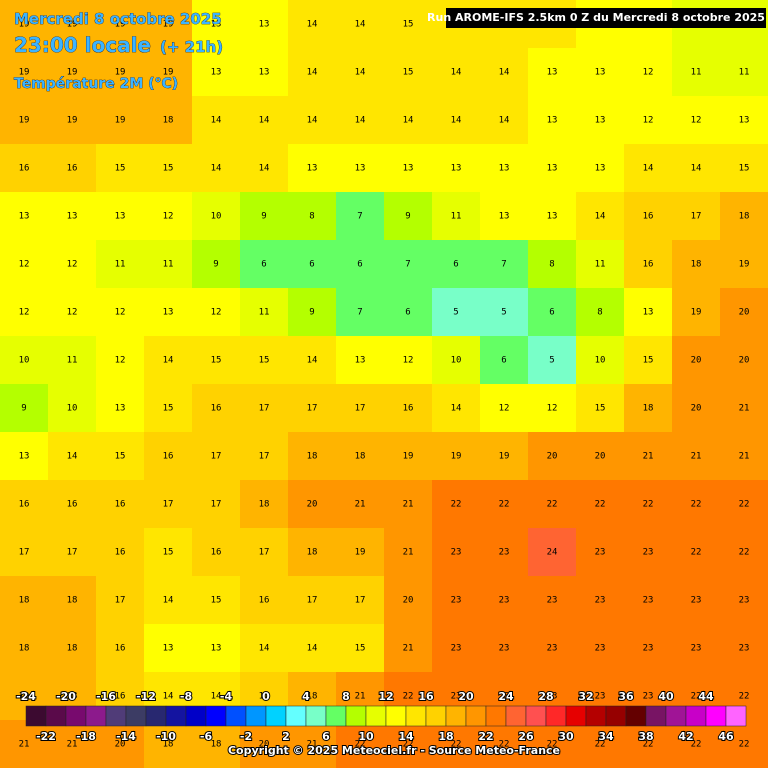  Describe the element at coordinates (455, 265) in the screenshot. I see `temp-value: 6` at that location.